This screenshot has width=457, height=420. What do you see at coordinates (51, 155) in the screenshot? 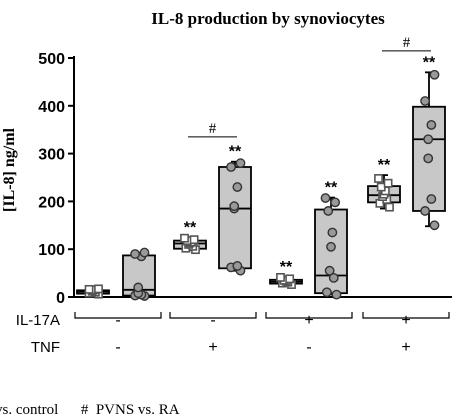
I see `y-tick-label: 300` at bounding box center [51, 155].